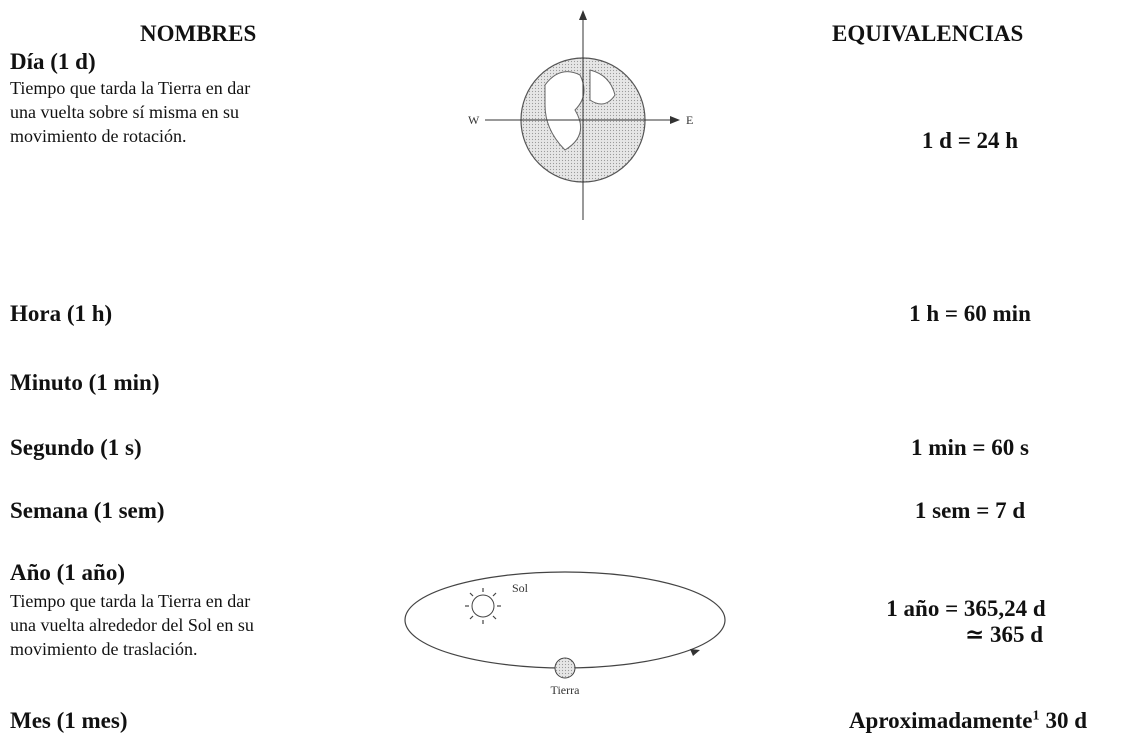 This screenshot has height=752, width=1137. Describe the element at coordinates (124, 112) in the screenshot. I see `item-description: una vuelta sobre sí misma en su` at that location.